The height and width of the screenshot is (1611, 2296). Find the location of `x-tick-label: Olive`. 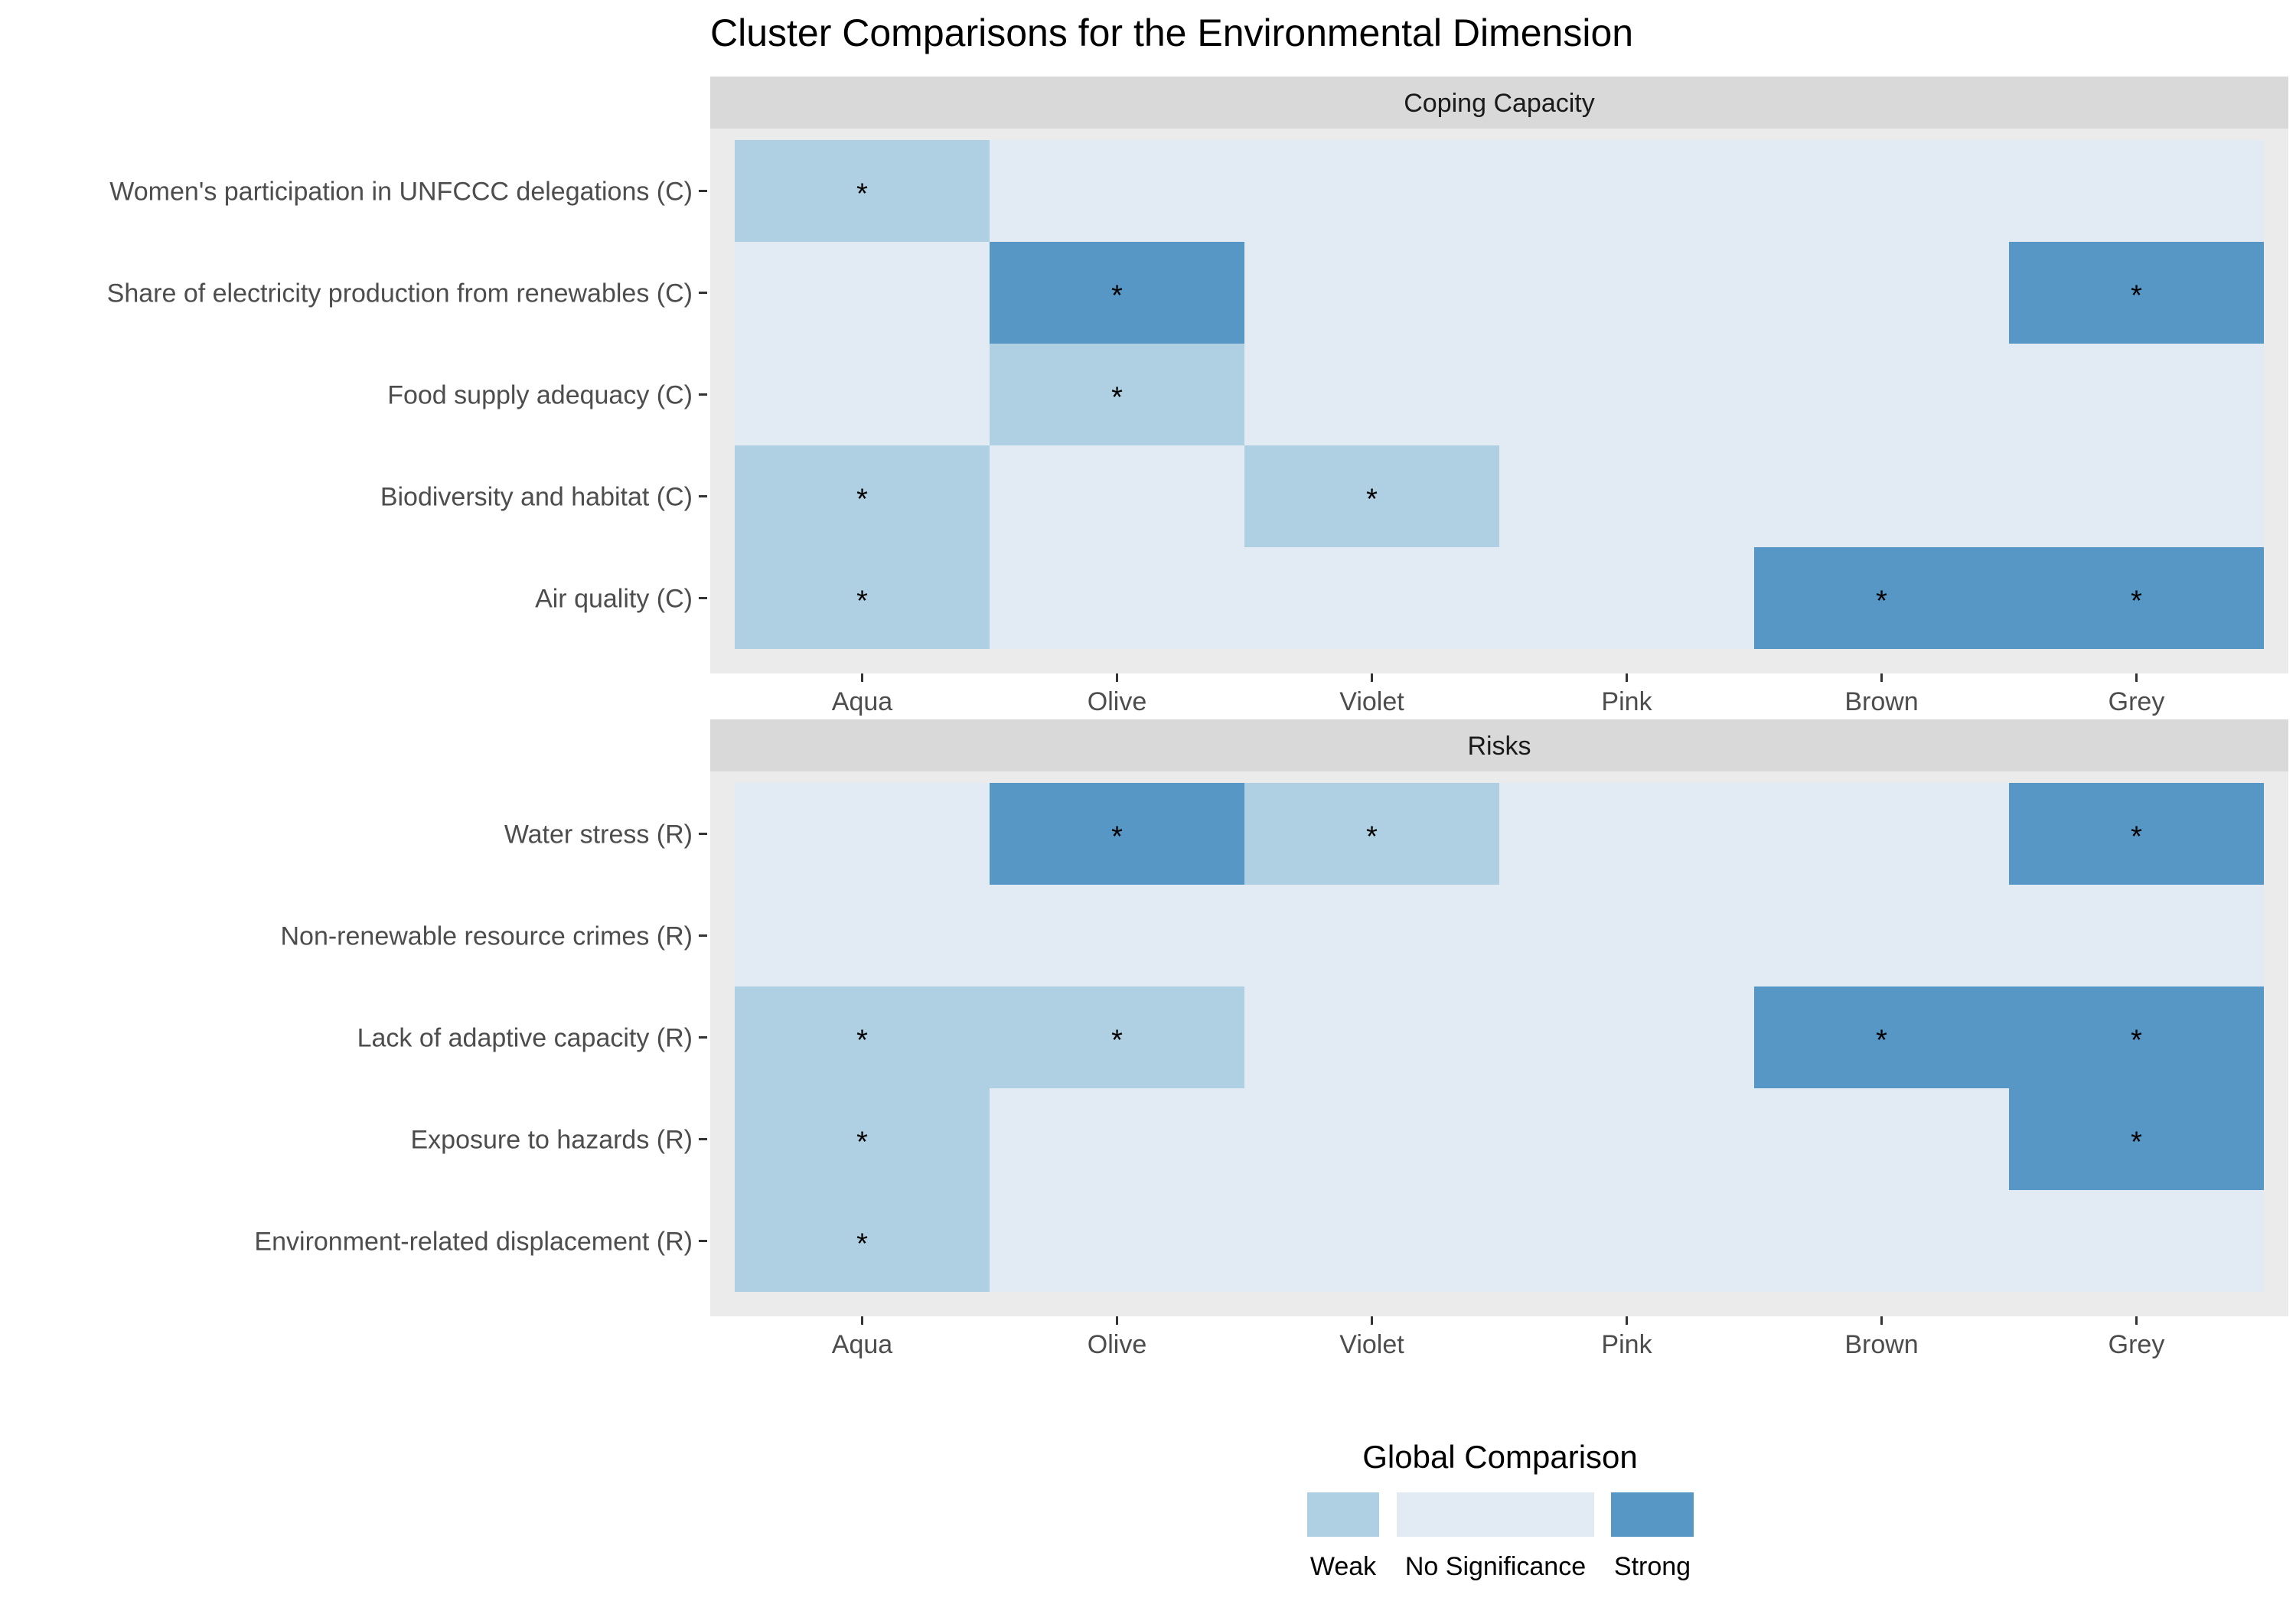

x-tick-label: Olive is located at coordinates (1117, 701).